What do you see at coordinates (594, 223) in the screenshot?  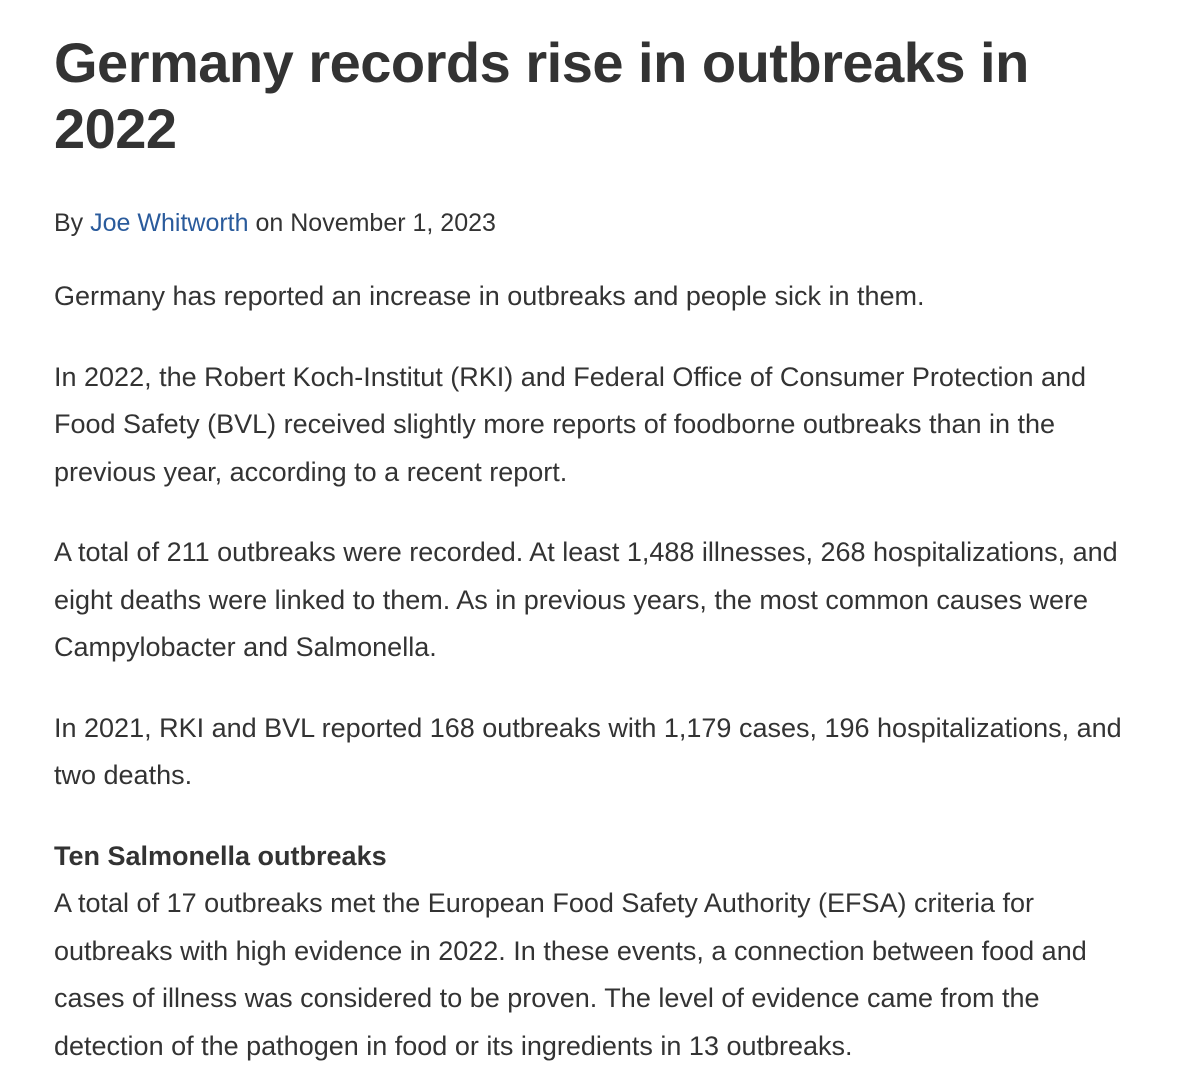 I see `byline: By Joe Whitworth on November 1, 2023` at bounding box center [594, 223].